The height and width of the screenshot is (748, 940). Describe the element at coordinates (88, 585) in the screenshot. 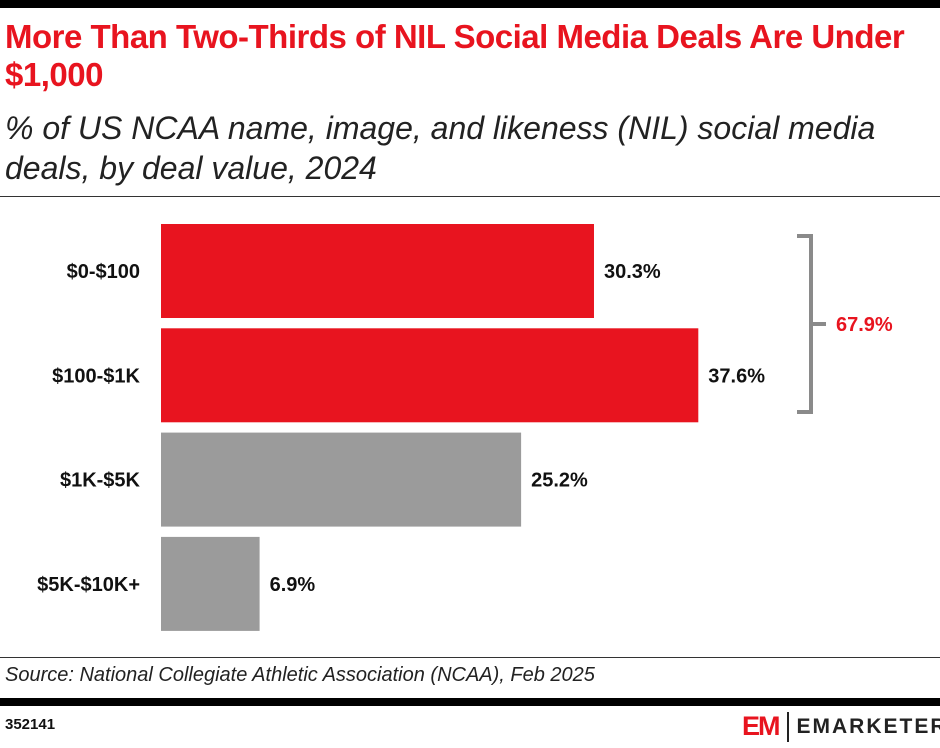

I see `category-label-3: $5K-$10K+` at that location.